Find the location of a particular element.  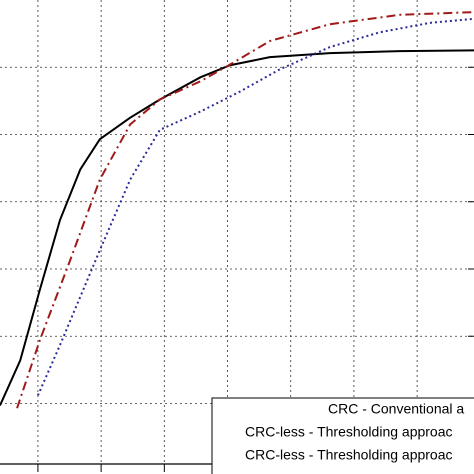

legend-box is located at coordinates (342, 435).